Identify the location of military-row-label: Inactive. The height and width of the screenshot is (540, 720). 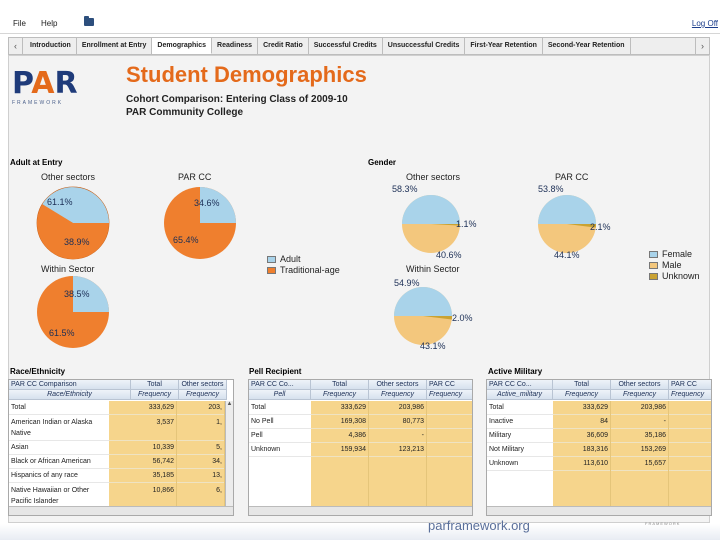
(520, 422).